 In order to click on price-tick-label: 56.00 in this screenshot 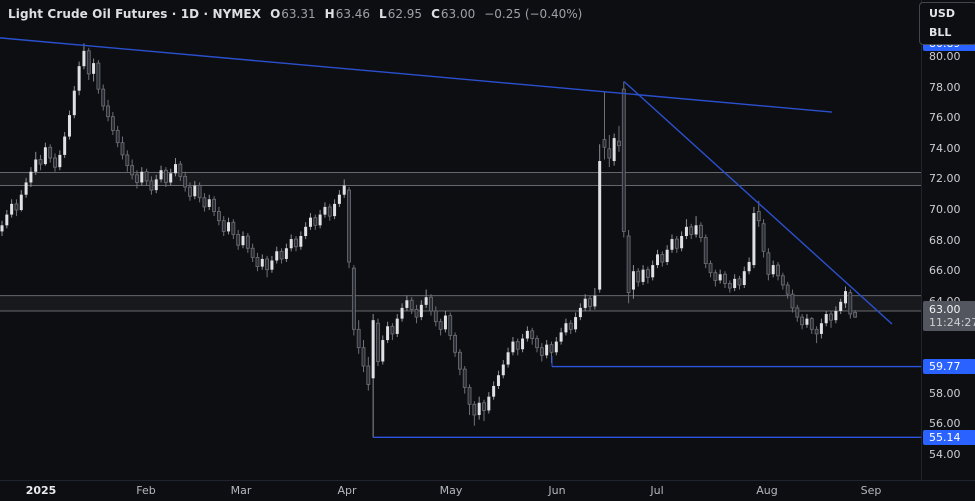, I will do `click(945, 424)`.